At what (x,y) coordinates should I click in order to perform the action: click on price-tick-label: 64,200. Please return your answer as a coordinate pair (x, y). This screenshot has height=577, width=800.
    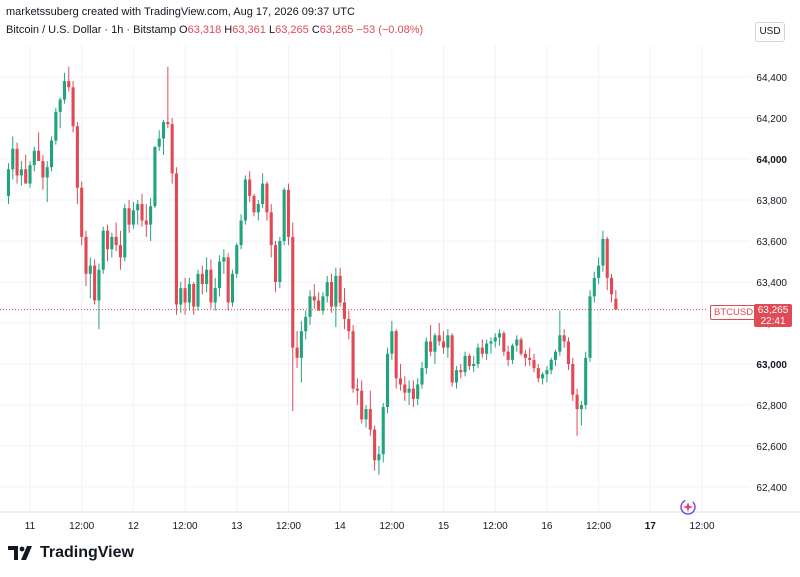
    Looking at the image, I should click on (771, 119).